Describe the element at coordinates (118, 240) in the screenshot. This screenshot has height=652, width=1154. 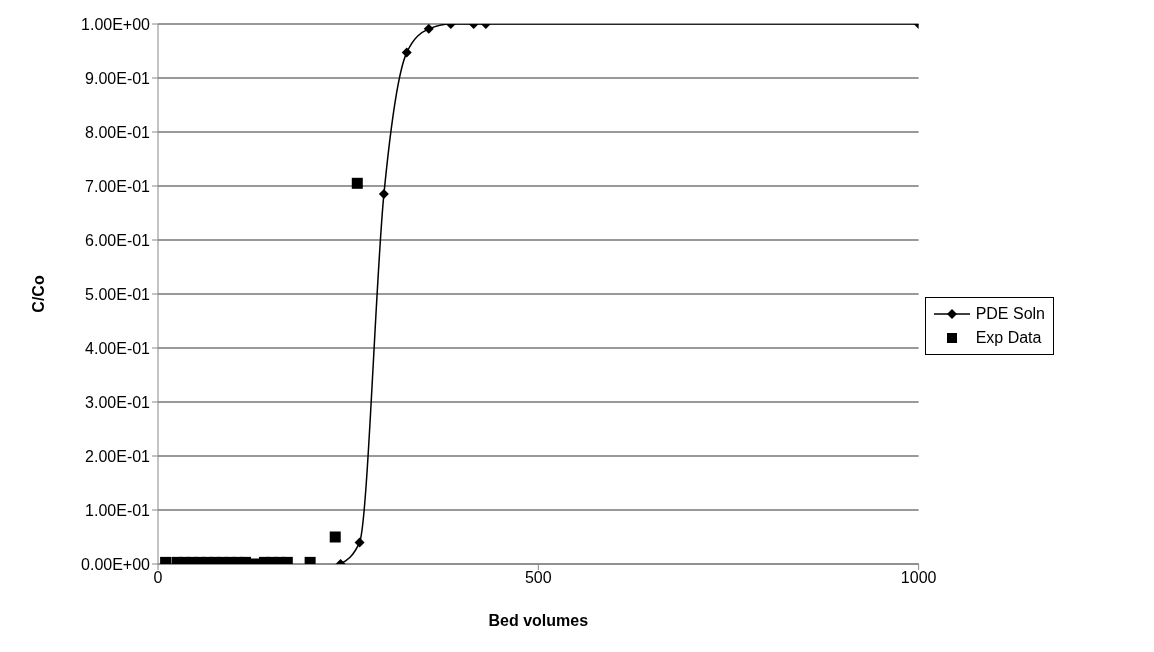
I see `y-tick-label: 6.00E-01` at that location.